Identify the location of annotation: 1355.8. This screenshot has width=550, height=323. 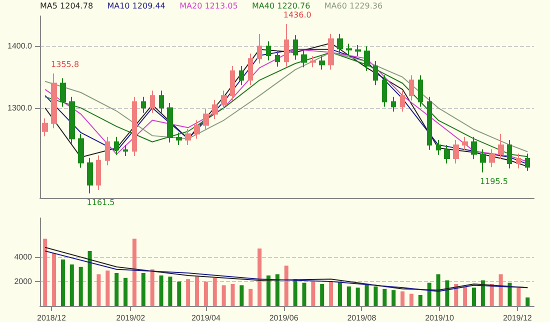
(65, 64).